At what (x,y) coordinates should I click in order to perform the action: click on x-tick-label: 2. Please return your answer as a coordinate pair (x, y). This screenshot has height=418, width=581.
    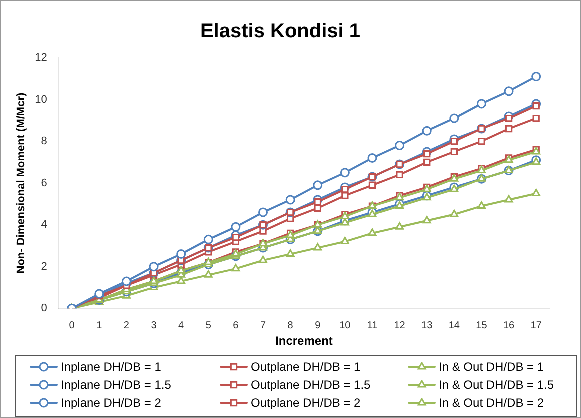
    Looking at the image, I should click on (127, 326).